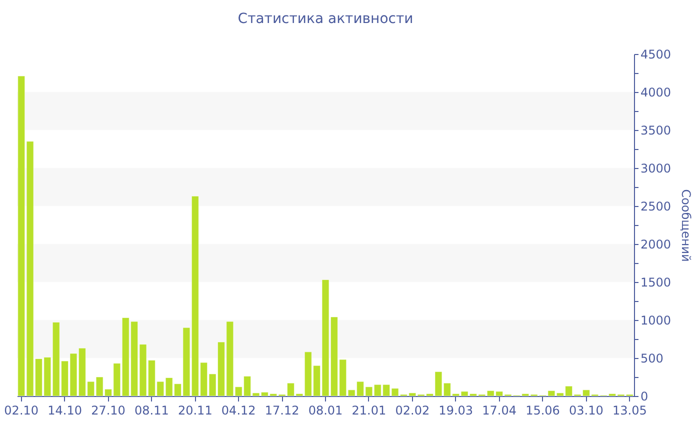 This screenshot has height=430, width=700. Describe the element at coordinates (652, 359) in the screenshot. I see `y-tick-label: 500` at that location.